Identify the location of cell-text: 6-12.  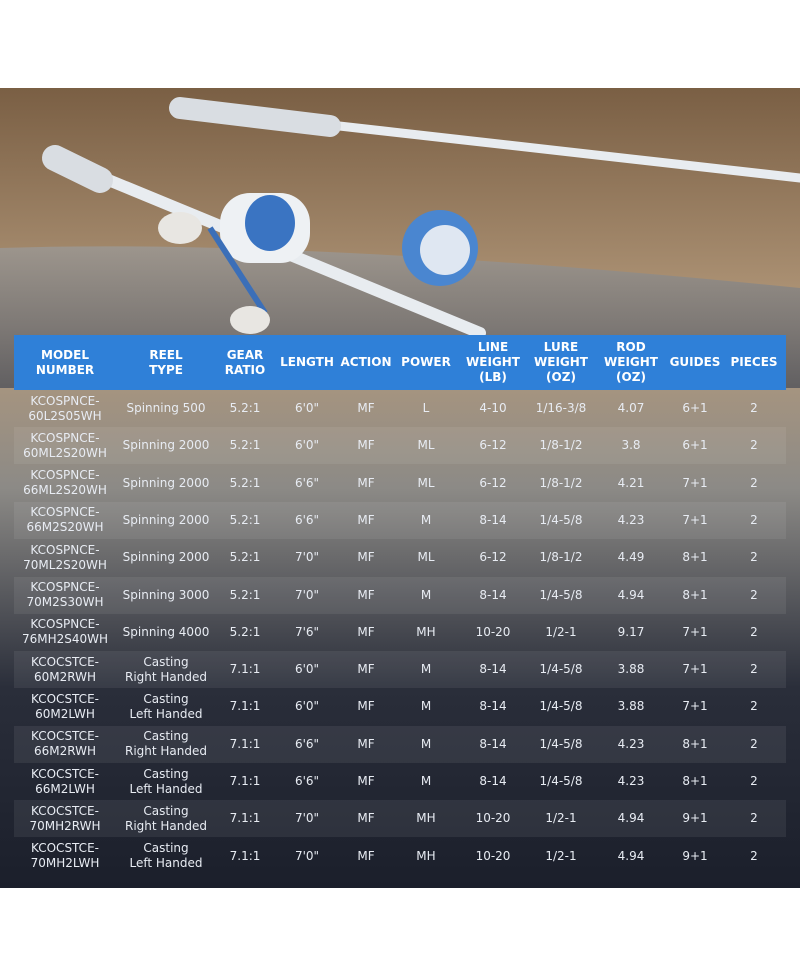
(493, 482).